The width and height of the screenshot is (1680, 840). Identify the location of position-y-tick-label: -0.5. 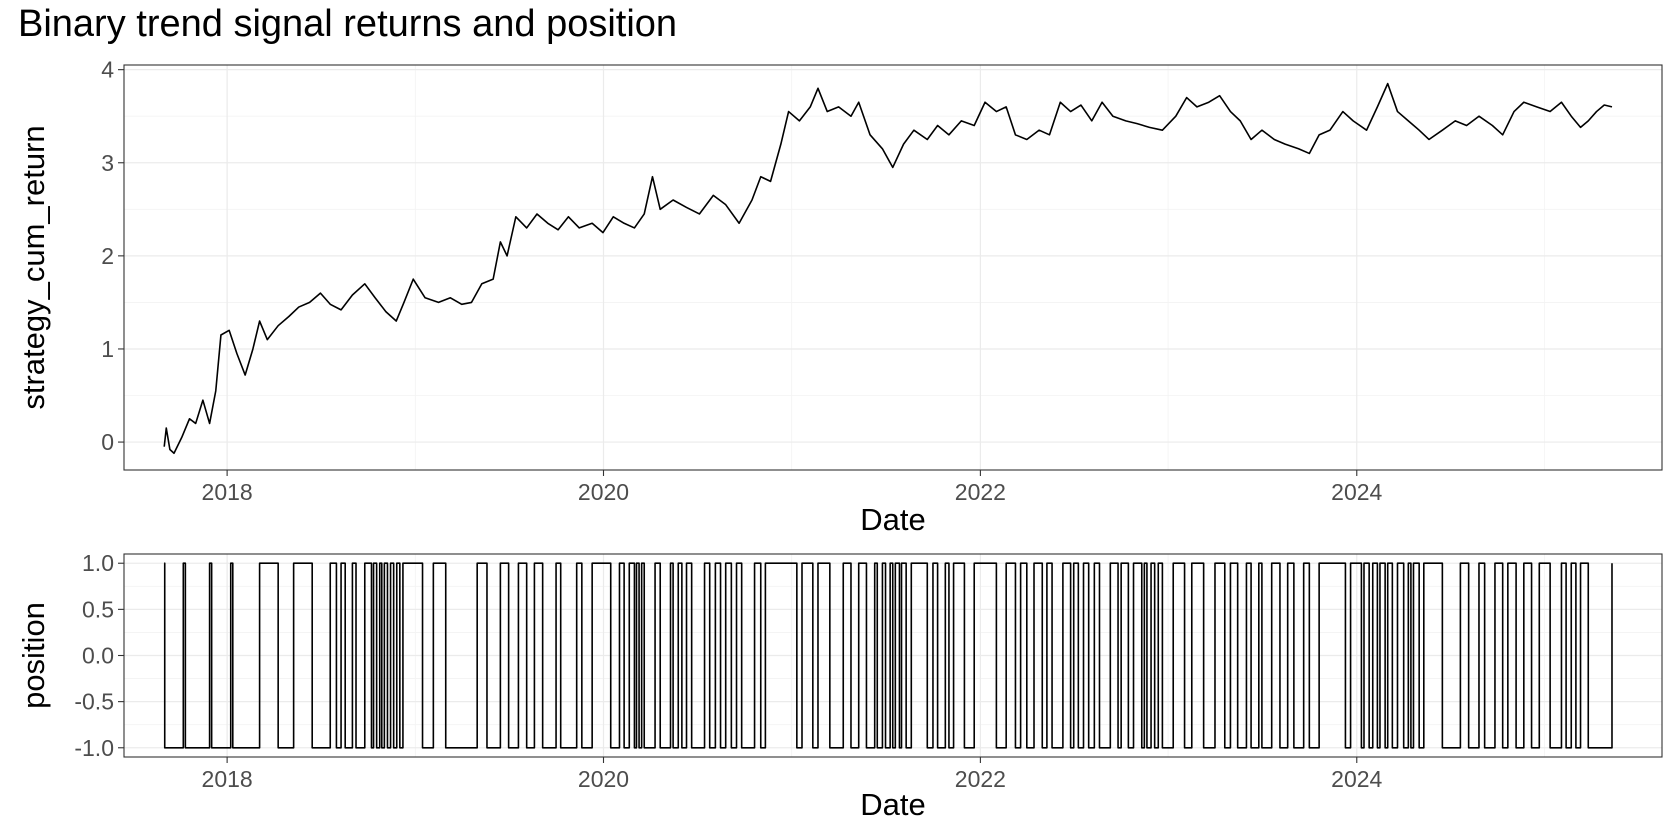
(94, 702).